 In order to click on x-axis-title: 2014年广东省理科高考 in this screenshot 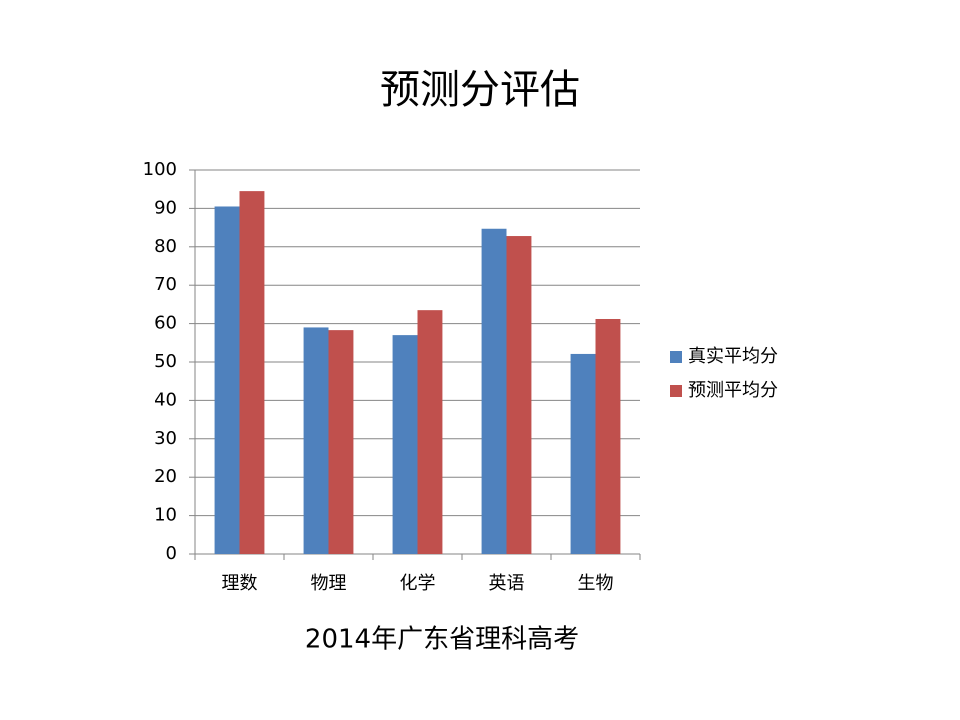, I will do `click(442, 640)`.